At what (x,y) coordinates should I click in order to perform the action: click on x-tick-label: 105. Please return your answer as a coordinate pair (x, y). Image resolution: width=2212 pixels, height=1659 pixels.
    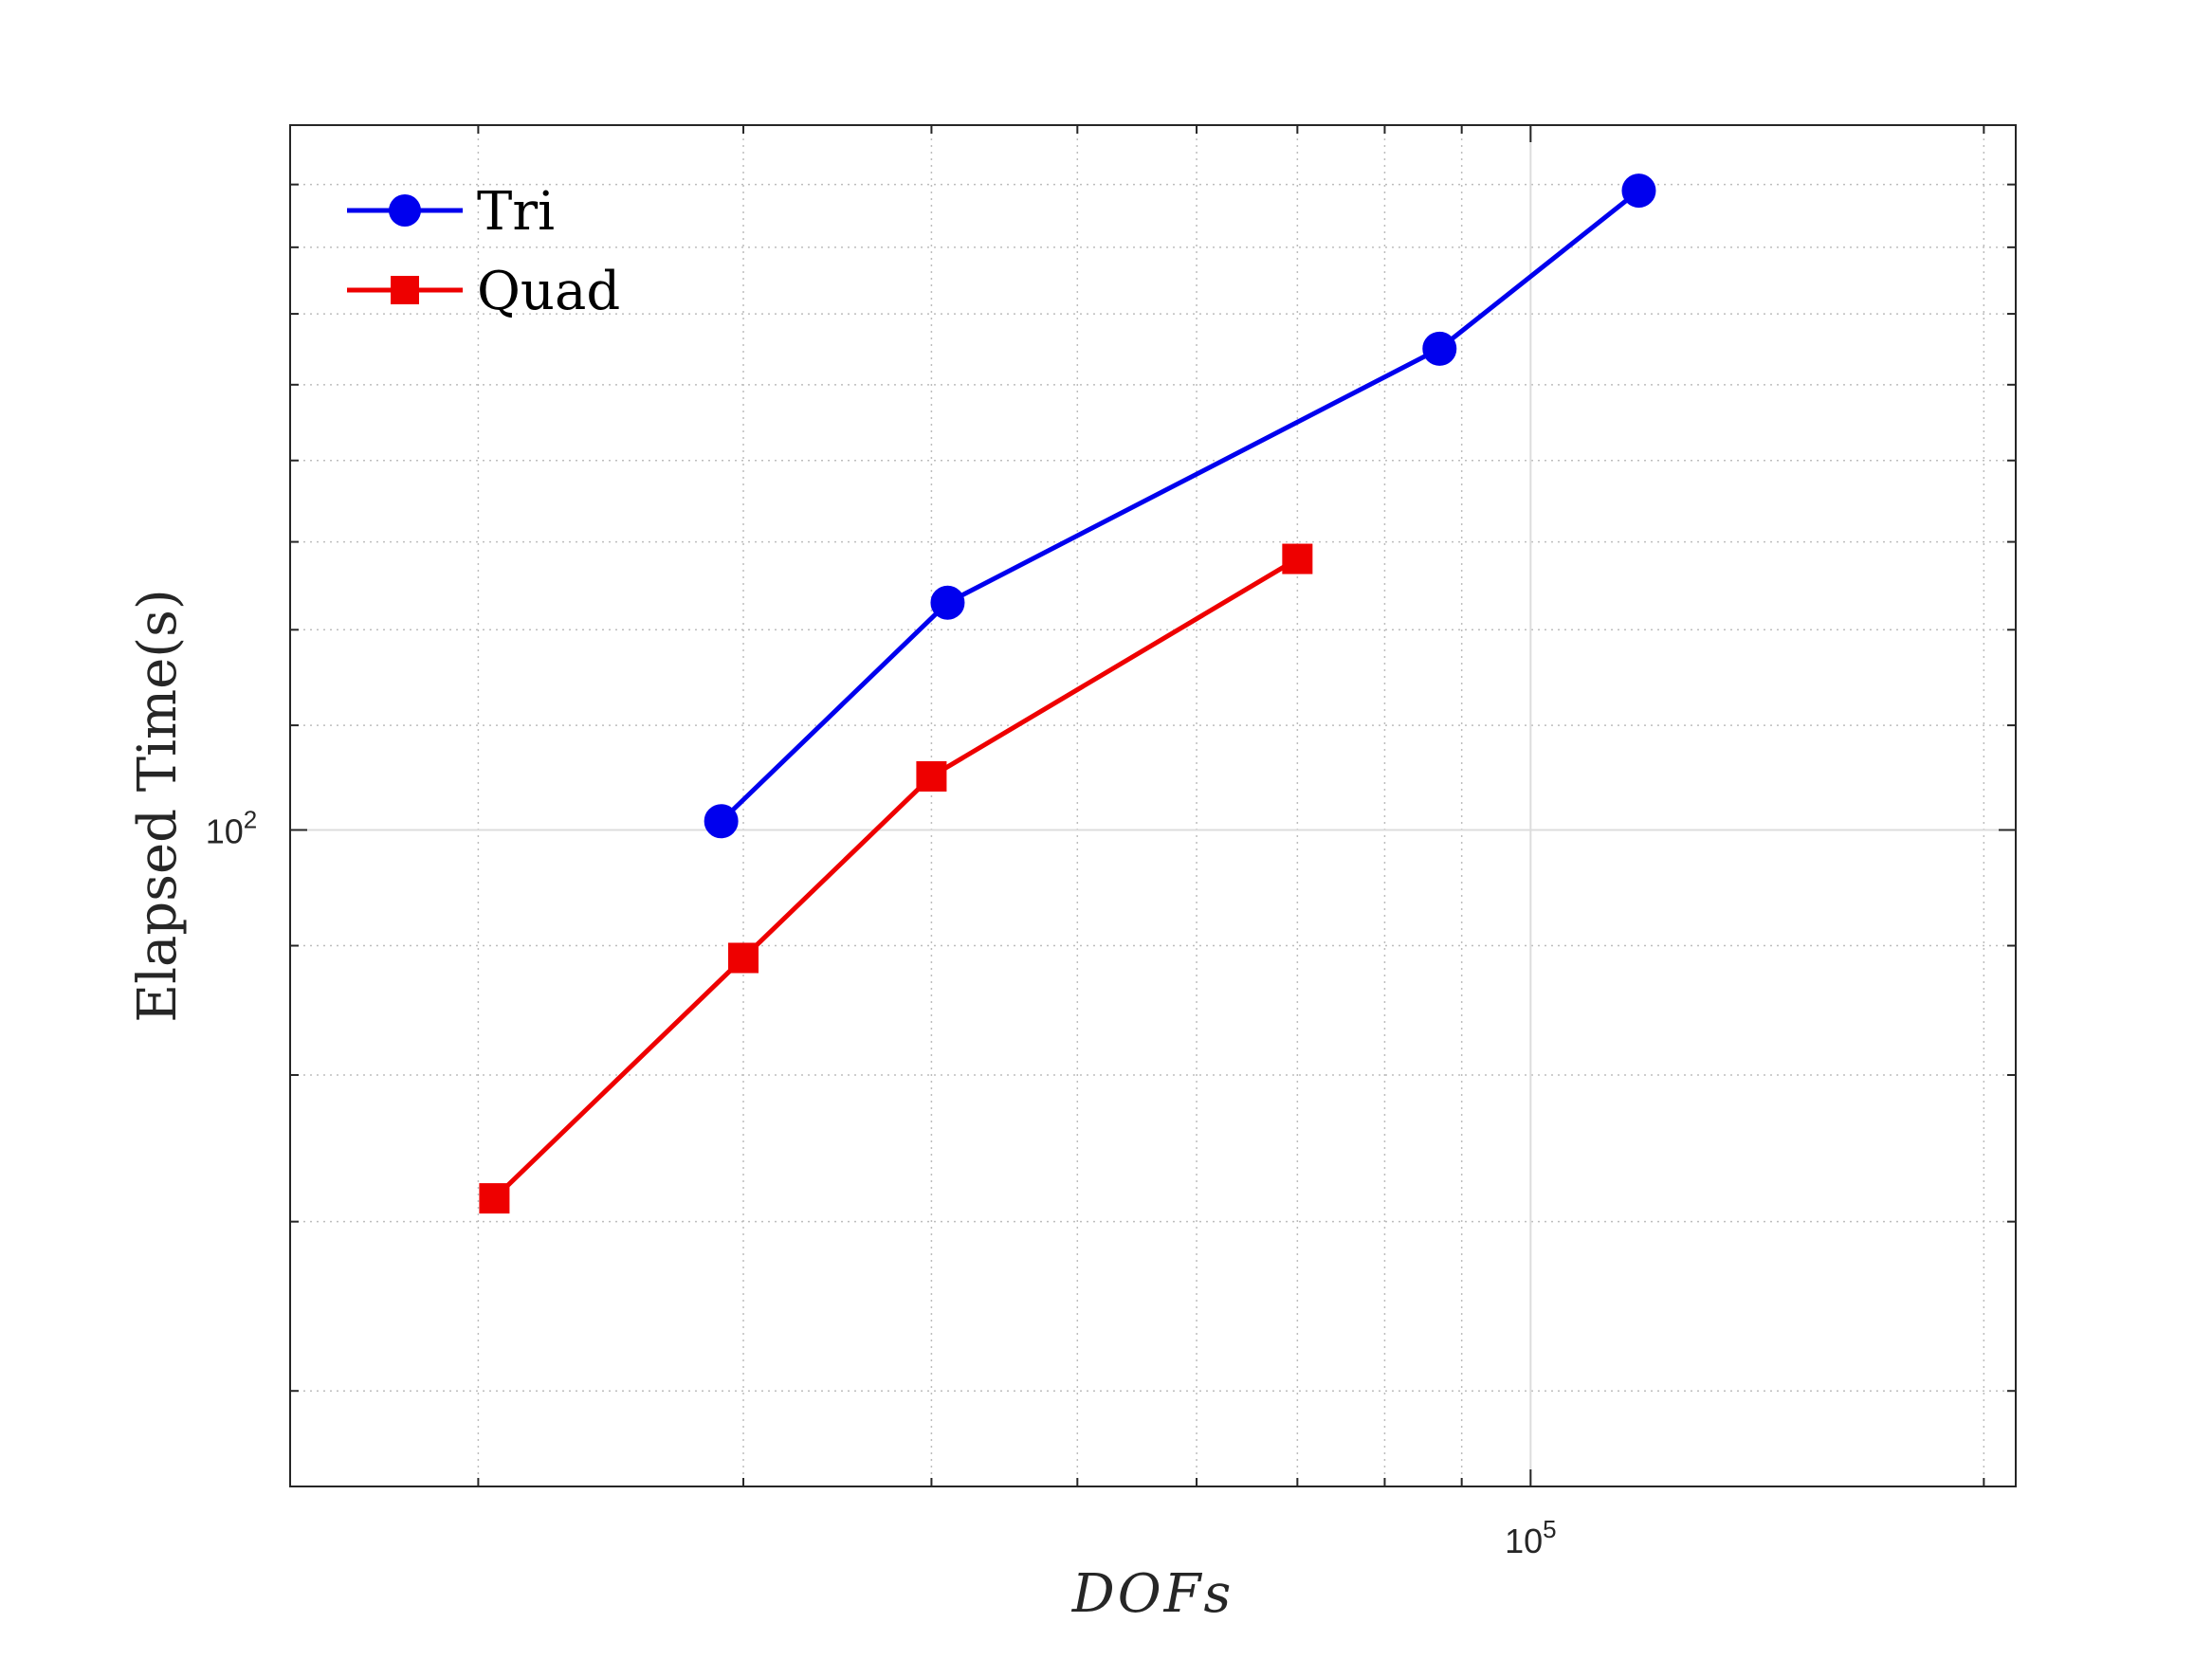
    Looking at the image, I should click on (1531, 1537).